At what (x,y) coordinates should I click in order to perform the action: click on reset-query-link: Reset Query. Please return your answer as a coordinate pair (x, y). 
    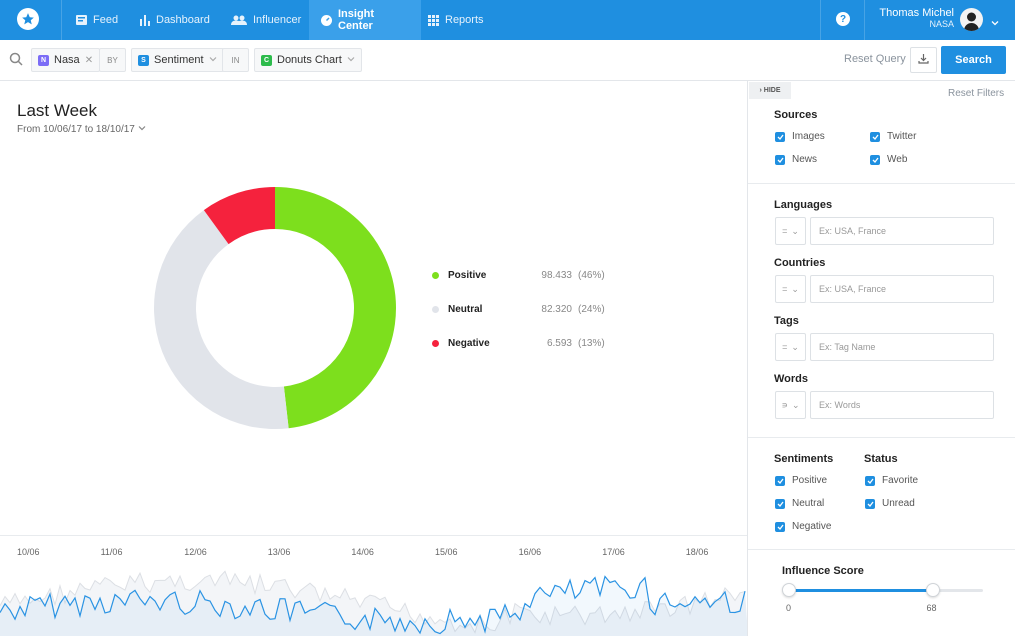
    Looking at the image, I should click on (875, 59).